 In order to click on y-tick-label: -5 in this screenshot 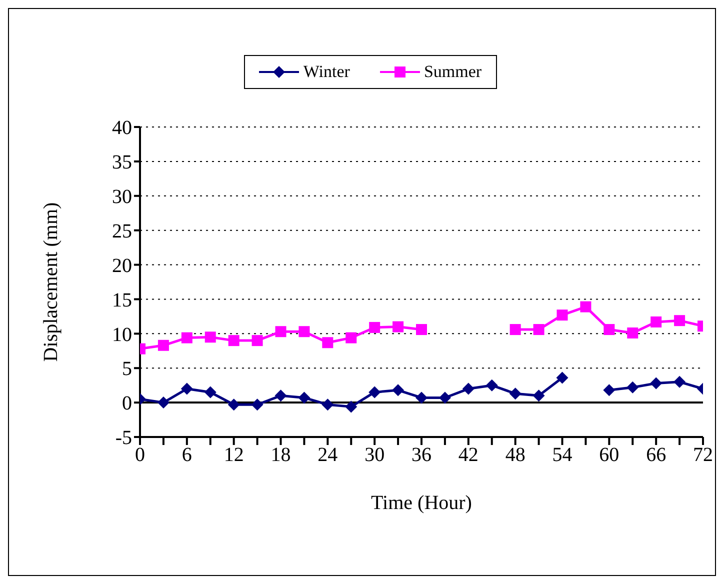, I will do `click(123, 438)`.